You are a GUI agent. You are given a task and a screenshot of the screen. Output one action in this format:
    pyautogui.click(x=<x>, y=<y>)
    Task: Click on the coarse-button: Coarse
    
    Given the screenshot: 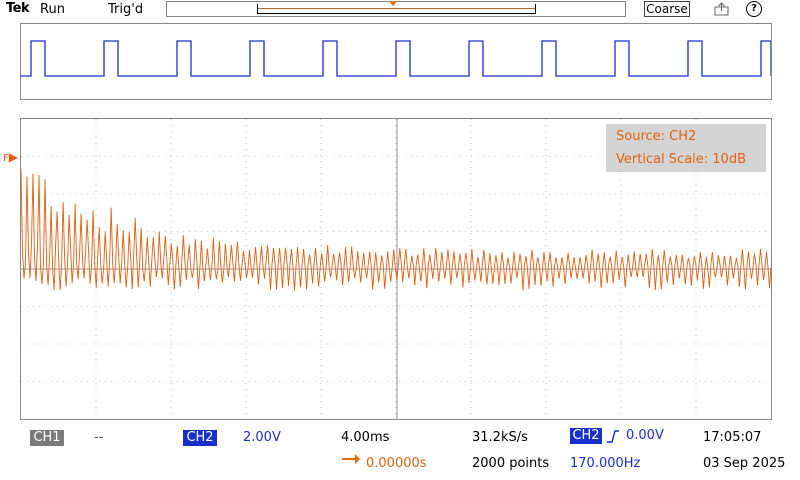 What is the action you would take?
    pyautogui.click(x=667, y=9)
    